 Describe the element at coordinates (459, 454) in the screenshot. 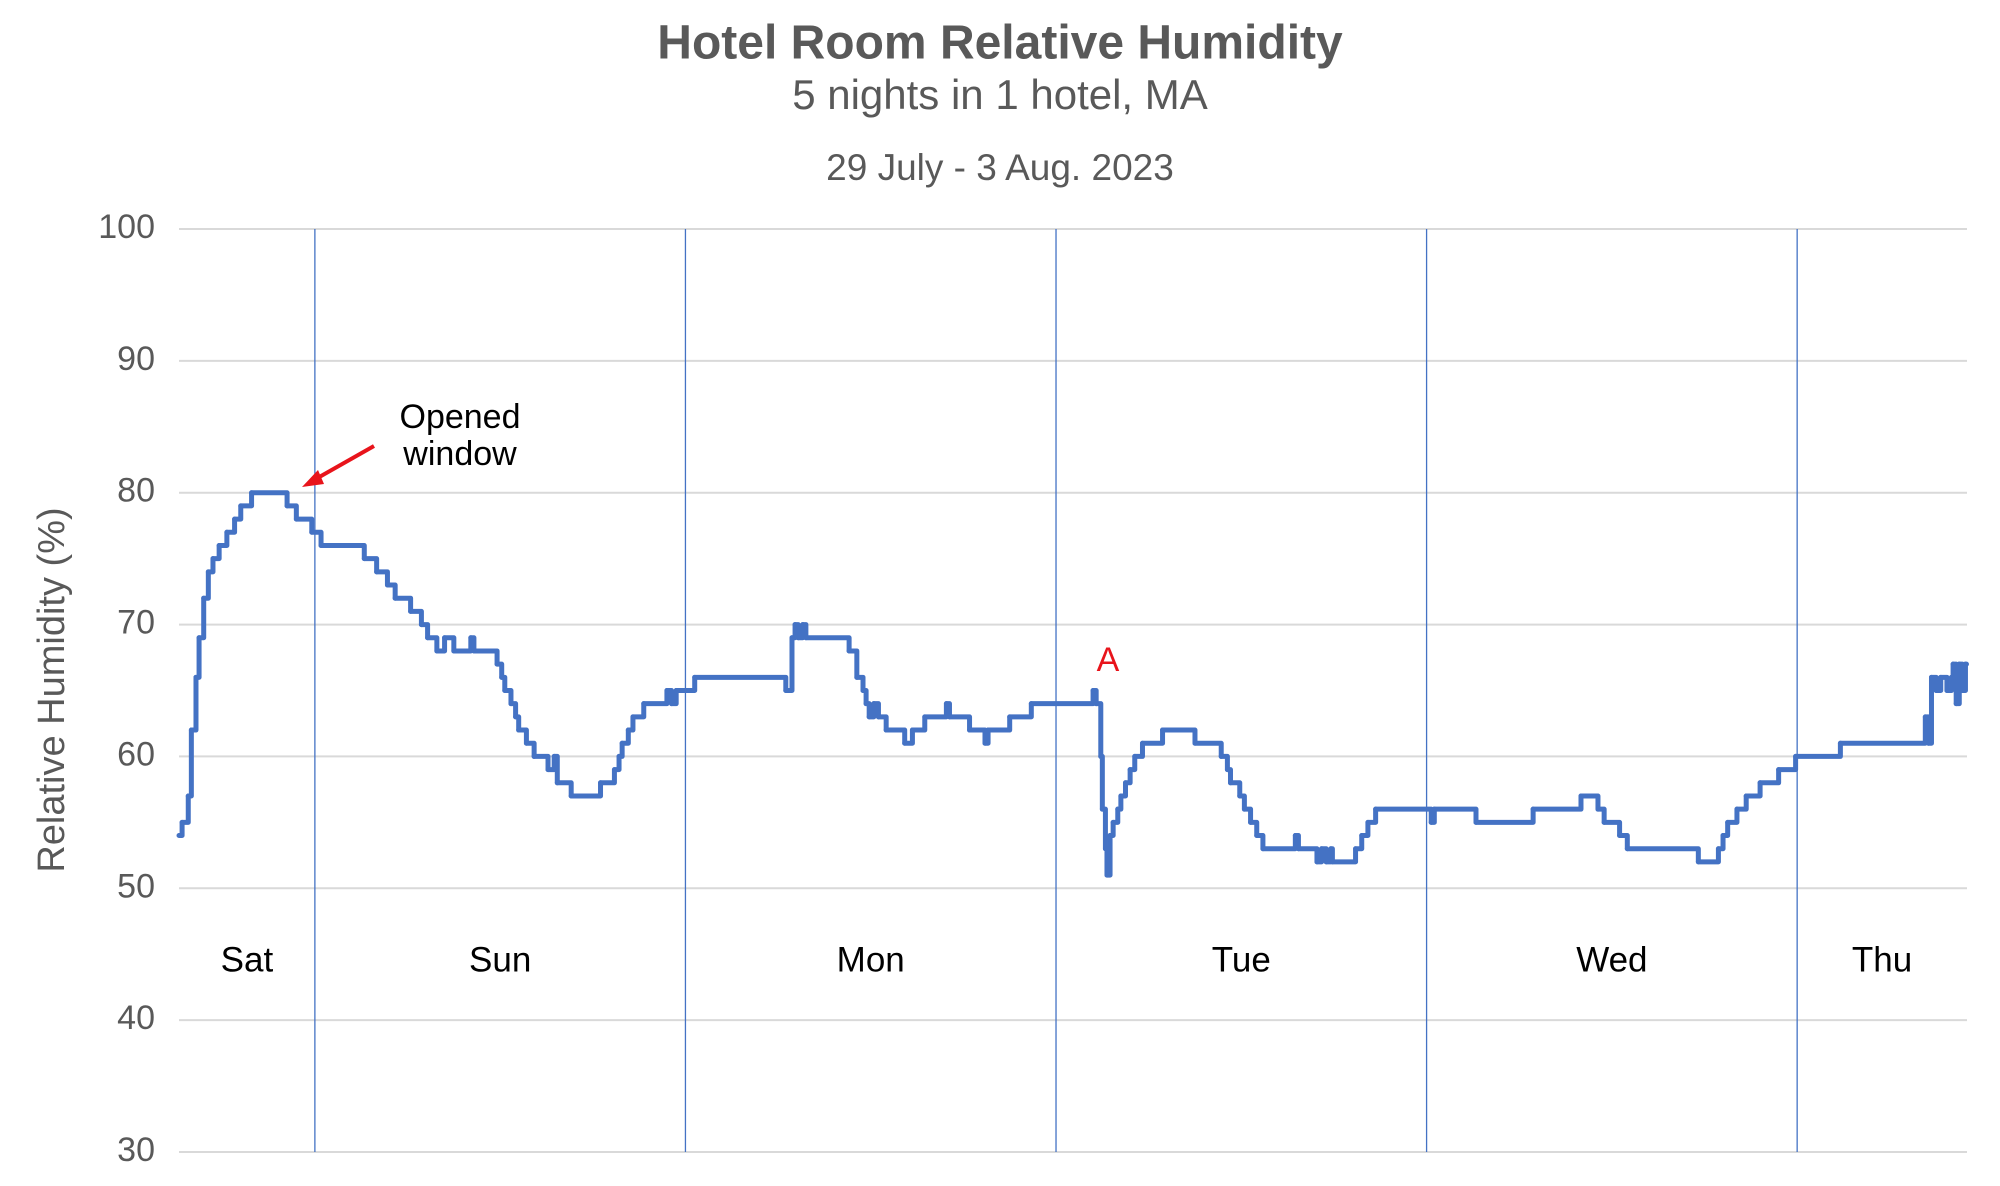

I see `annotation-text: window` at that location.